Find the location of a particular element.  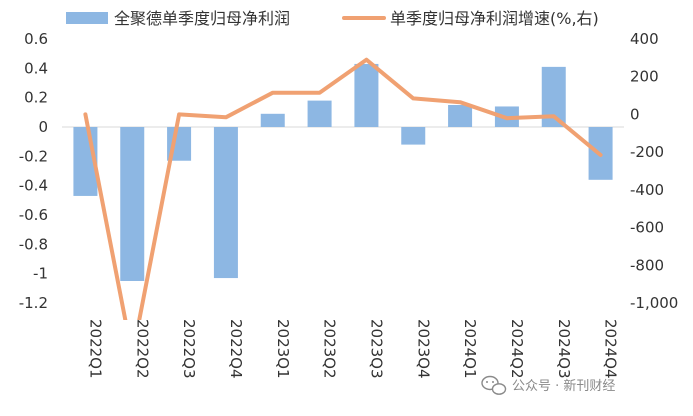

watermark-text: 公众号 · 新刊财经 is located at coordinates (563, 386).